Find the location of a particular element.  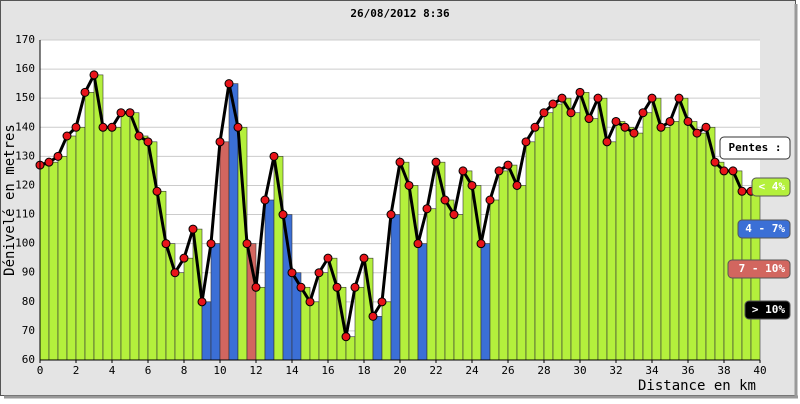

y-tick-label: 100 is located at coordinates (25, 243).